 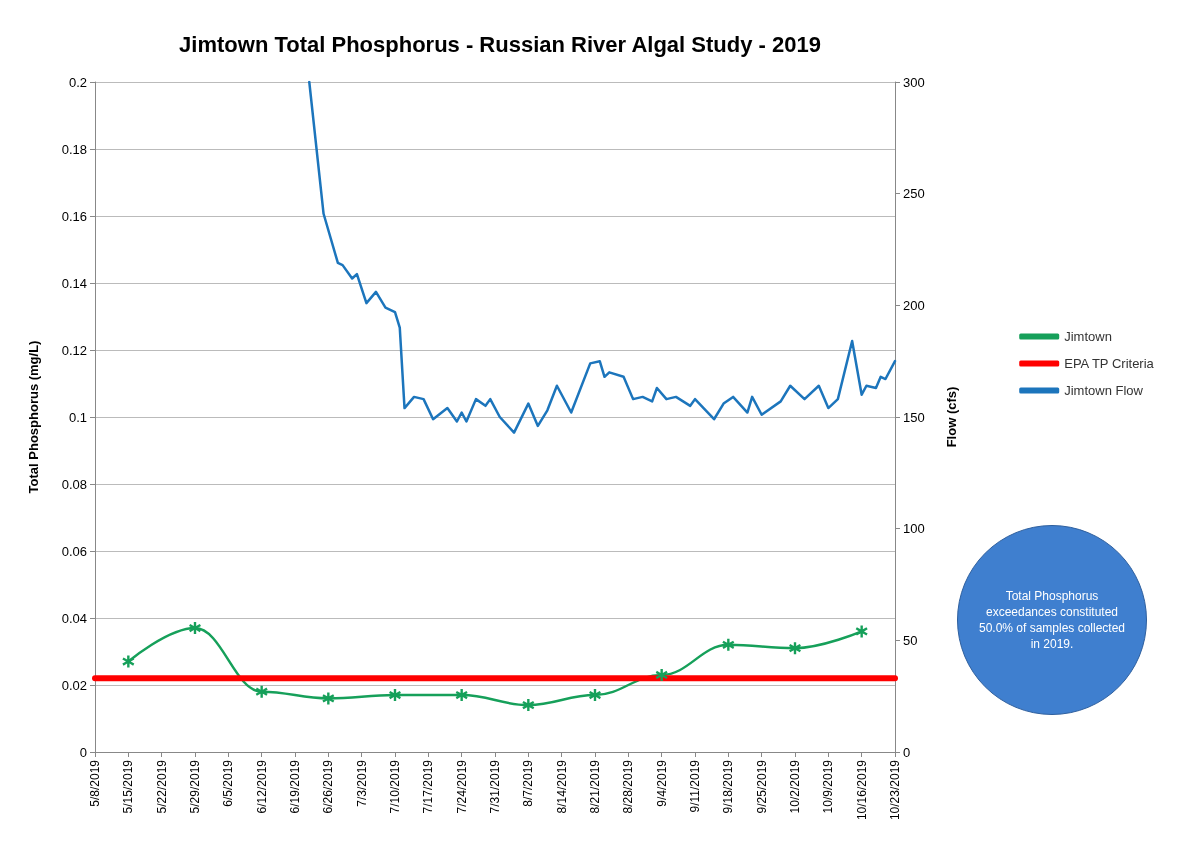 What do you see at coordinates (1104, 390) in the screenshot?
I see `legend-label: Jimtown Flow` at bounding box center [1104, 390].